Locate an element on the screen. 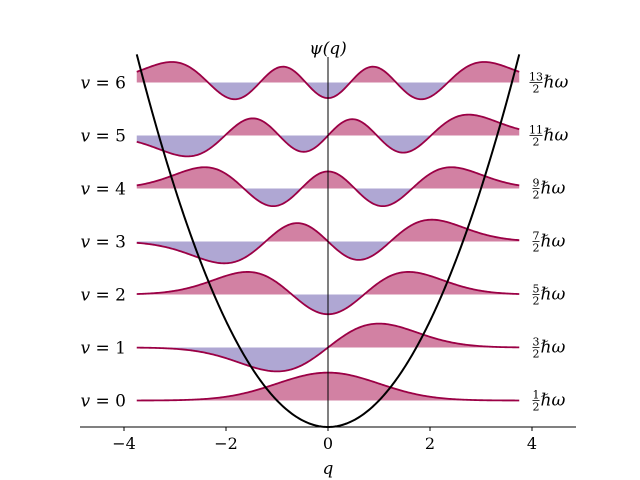  x-axis-label: q is located at coordinates (328, 469).